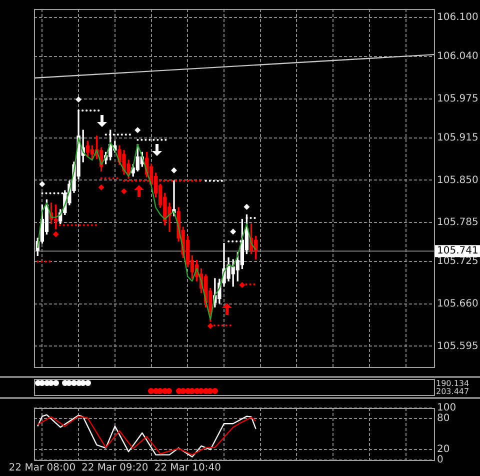 The width and height of the screenshot is (480, 476). What do you see at coordinates (443, 418) in the screenshot?
I see `y-tick-label: 80` at bounding box center [443, 418].